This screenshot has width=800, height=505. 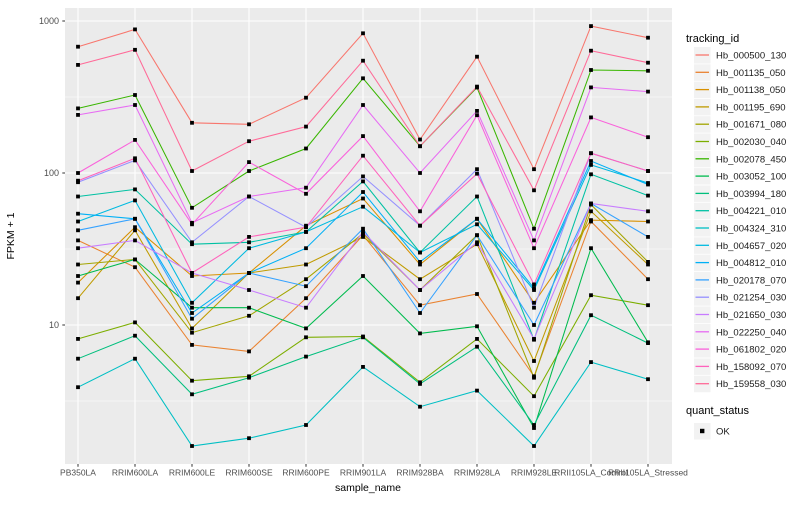 I want to click on y-axis-title: FPKM + 1, so click(x=11, y=235).